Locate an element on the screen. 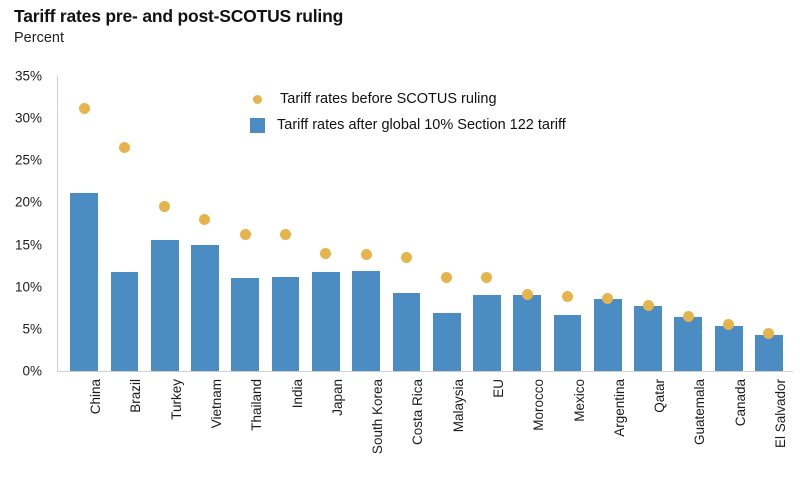 This screenshot has height=478, width=800. x-axis-label-cell: Morocco is located at coordinates (526, 425).